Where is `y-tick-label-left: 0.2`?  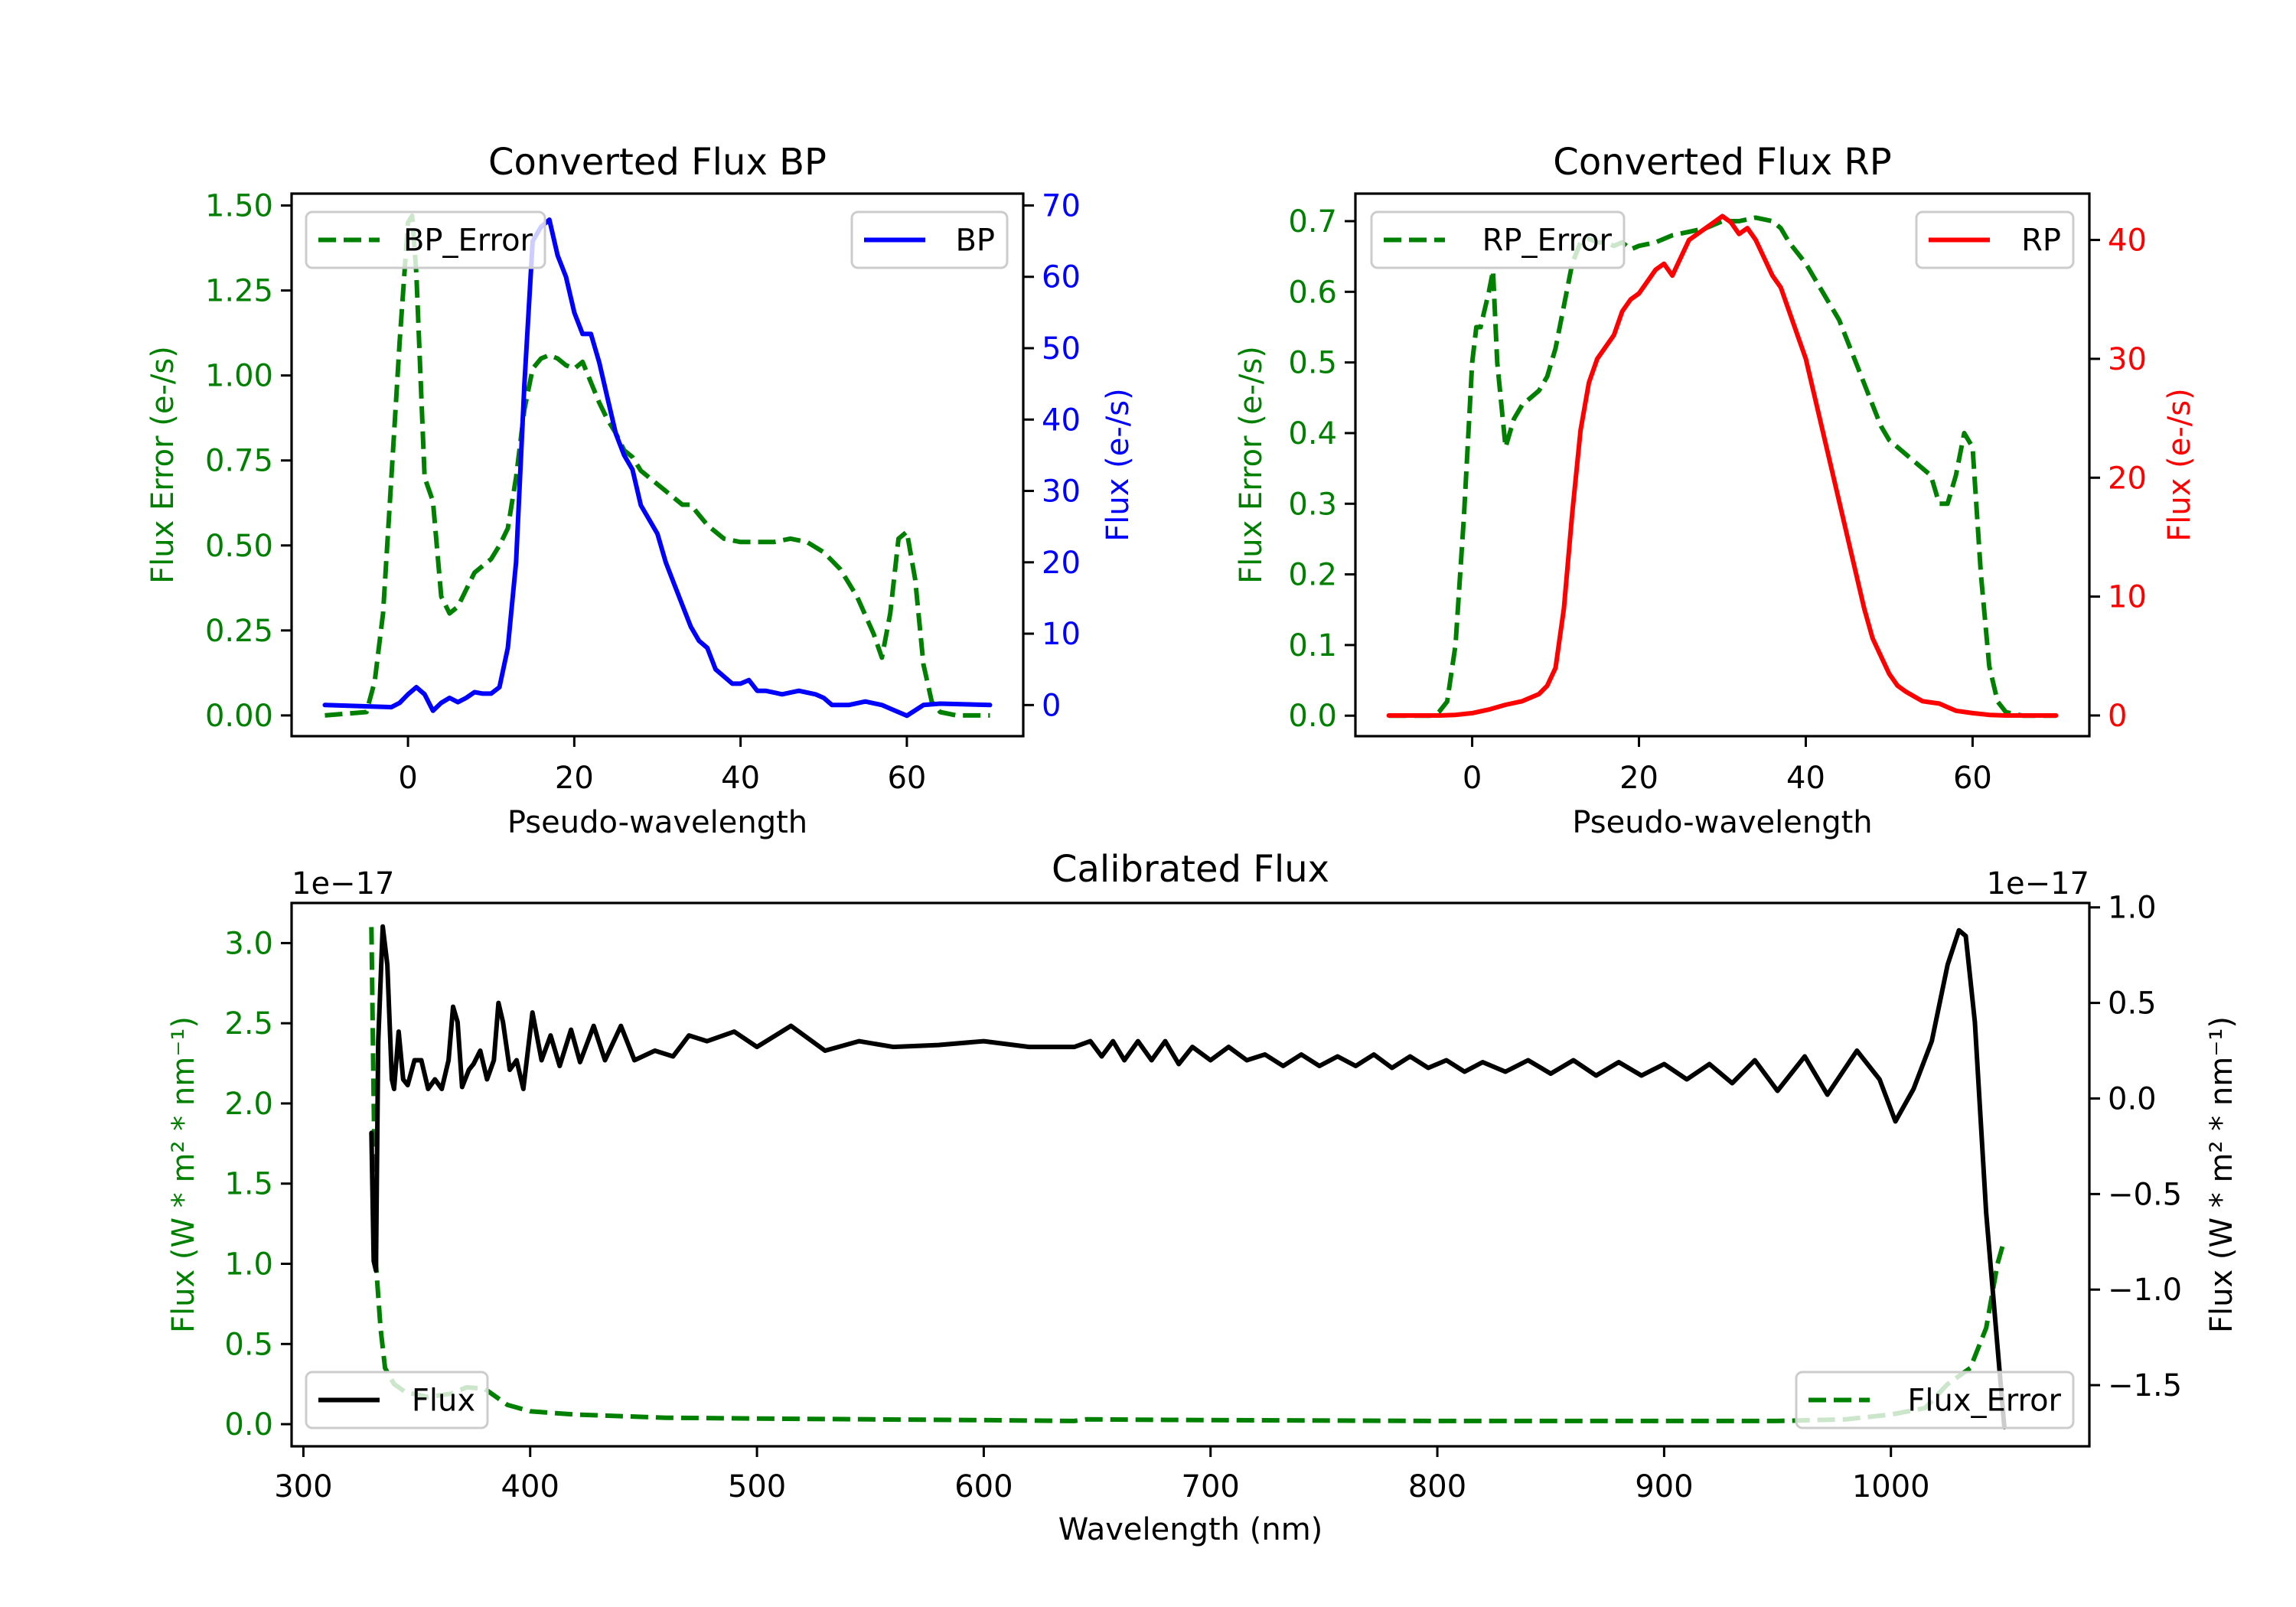
y-tick-label-left: 0.2 is located at coordinates (1312, 575).